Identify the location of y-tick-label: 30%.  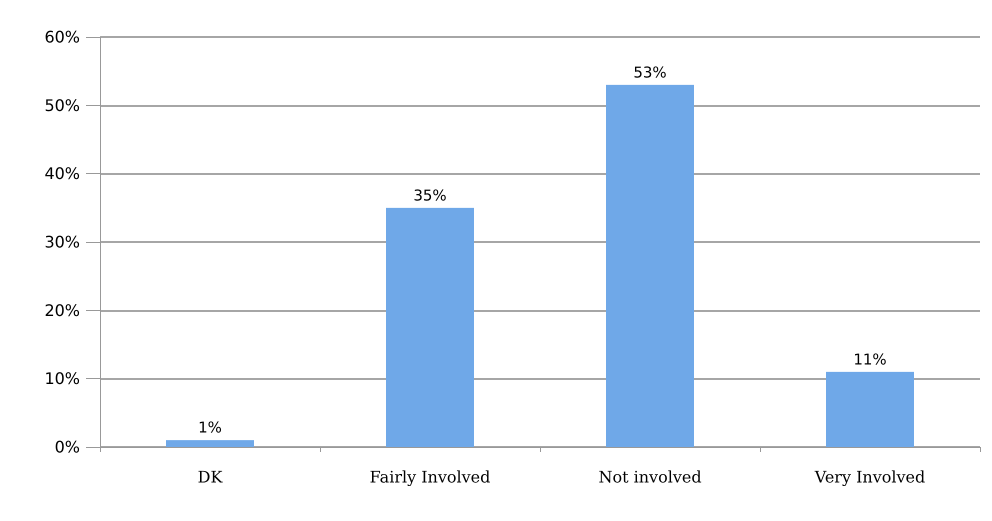
(62, 242).